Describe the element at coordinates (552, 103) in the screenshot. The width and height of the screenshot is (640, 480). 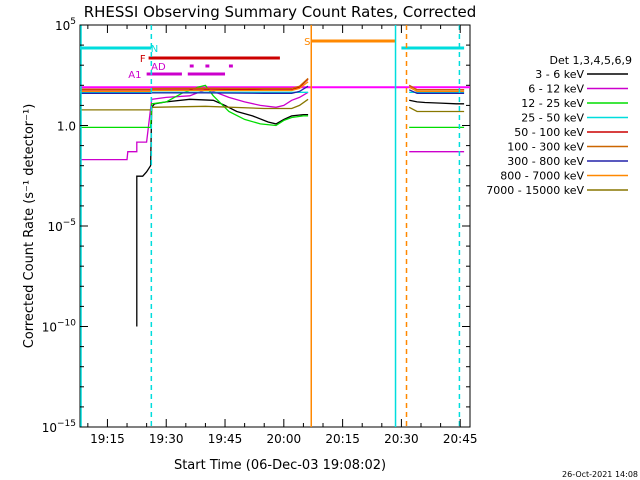
I see `legend-label-2: 12 - 25 keV` at that location.